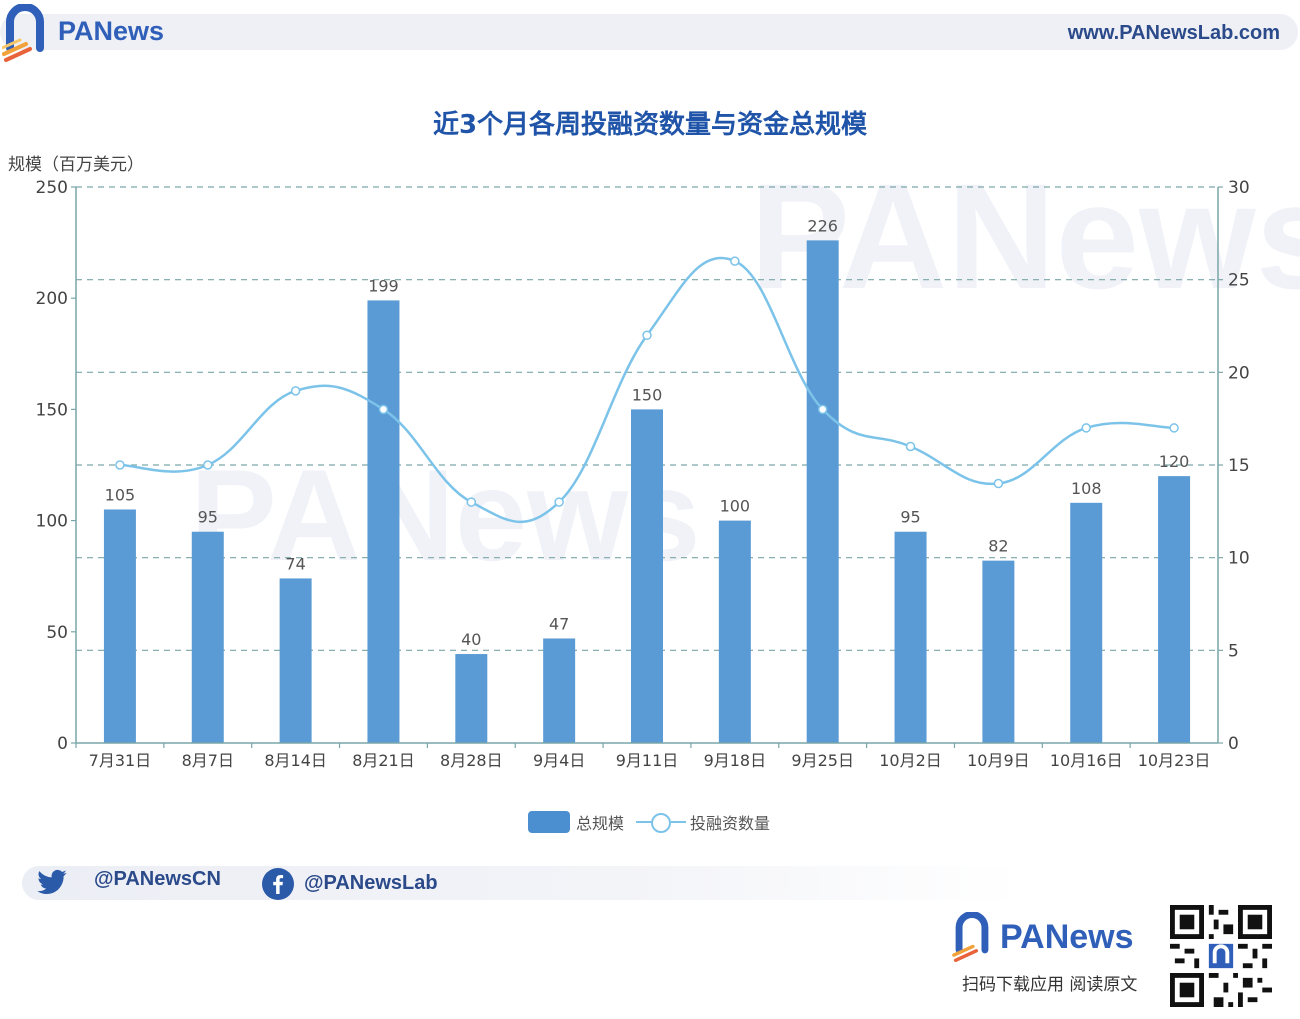  I want to click on legend-label-total: 总规模, so click(600, 823).